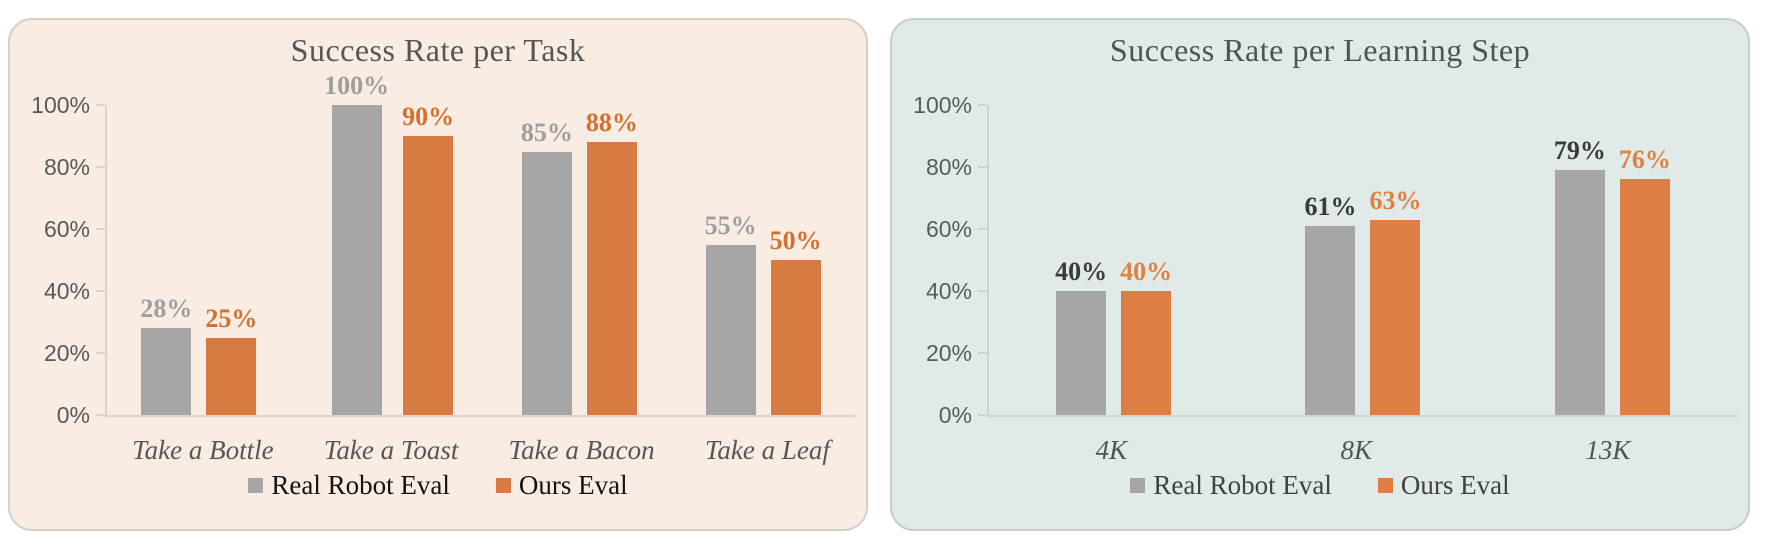 The height and width of the screenshot is (550, 1774). What do you see at coordinates (166, 355) in the screenshot?
I see `bar-with-label: 28%` at bounding box center [166, 355].